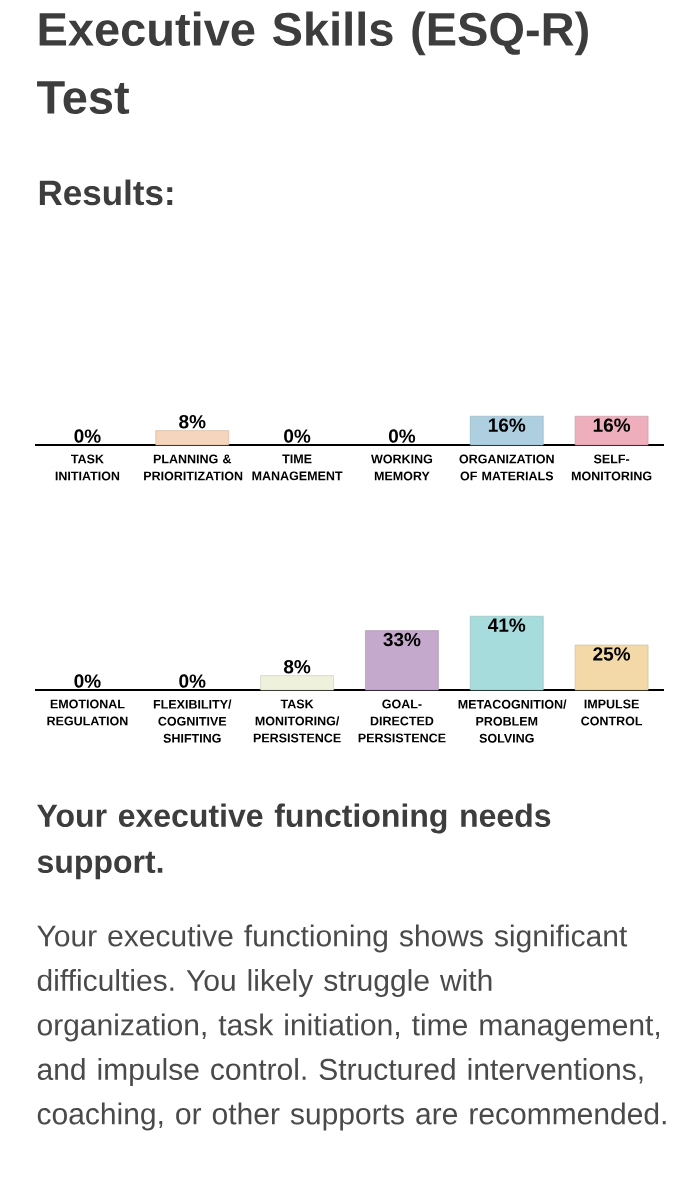 This screenshot has height=1199, width=699. Describe the element at coordinates (312, 63) in the screenshot. I see `chart-title: Executive Skills (ESQ-R) Test` at that location.